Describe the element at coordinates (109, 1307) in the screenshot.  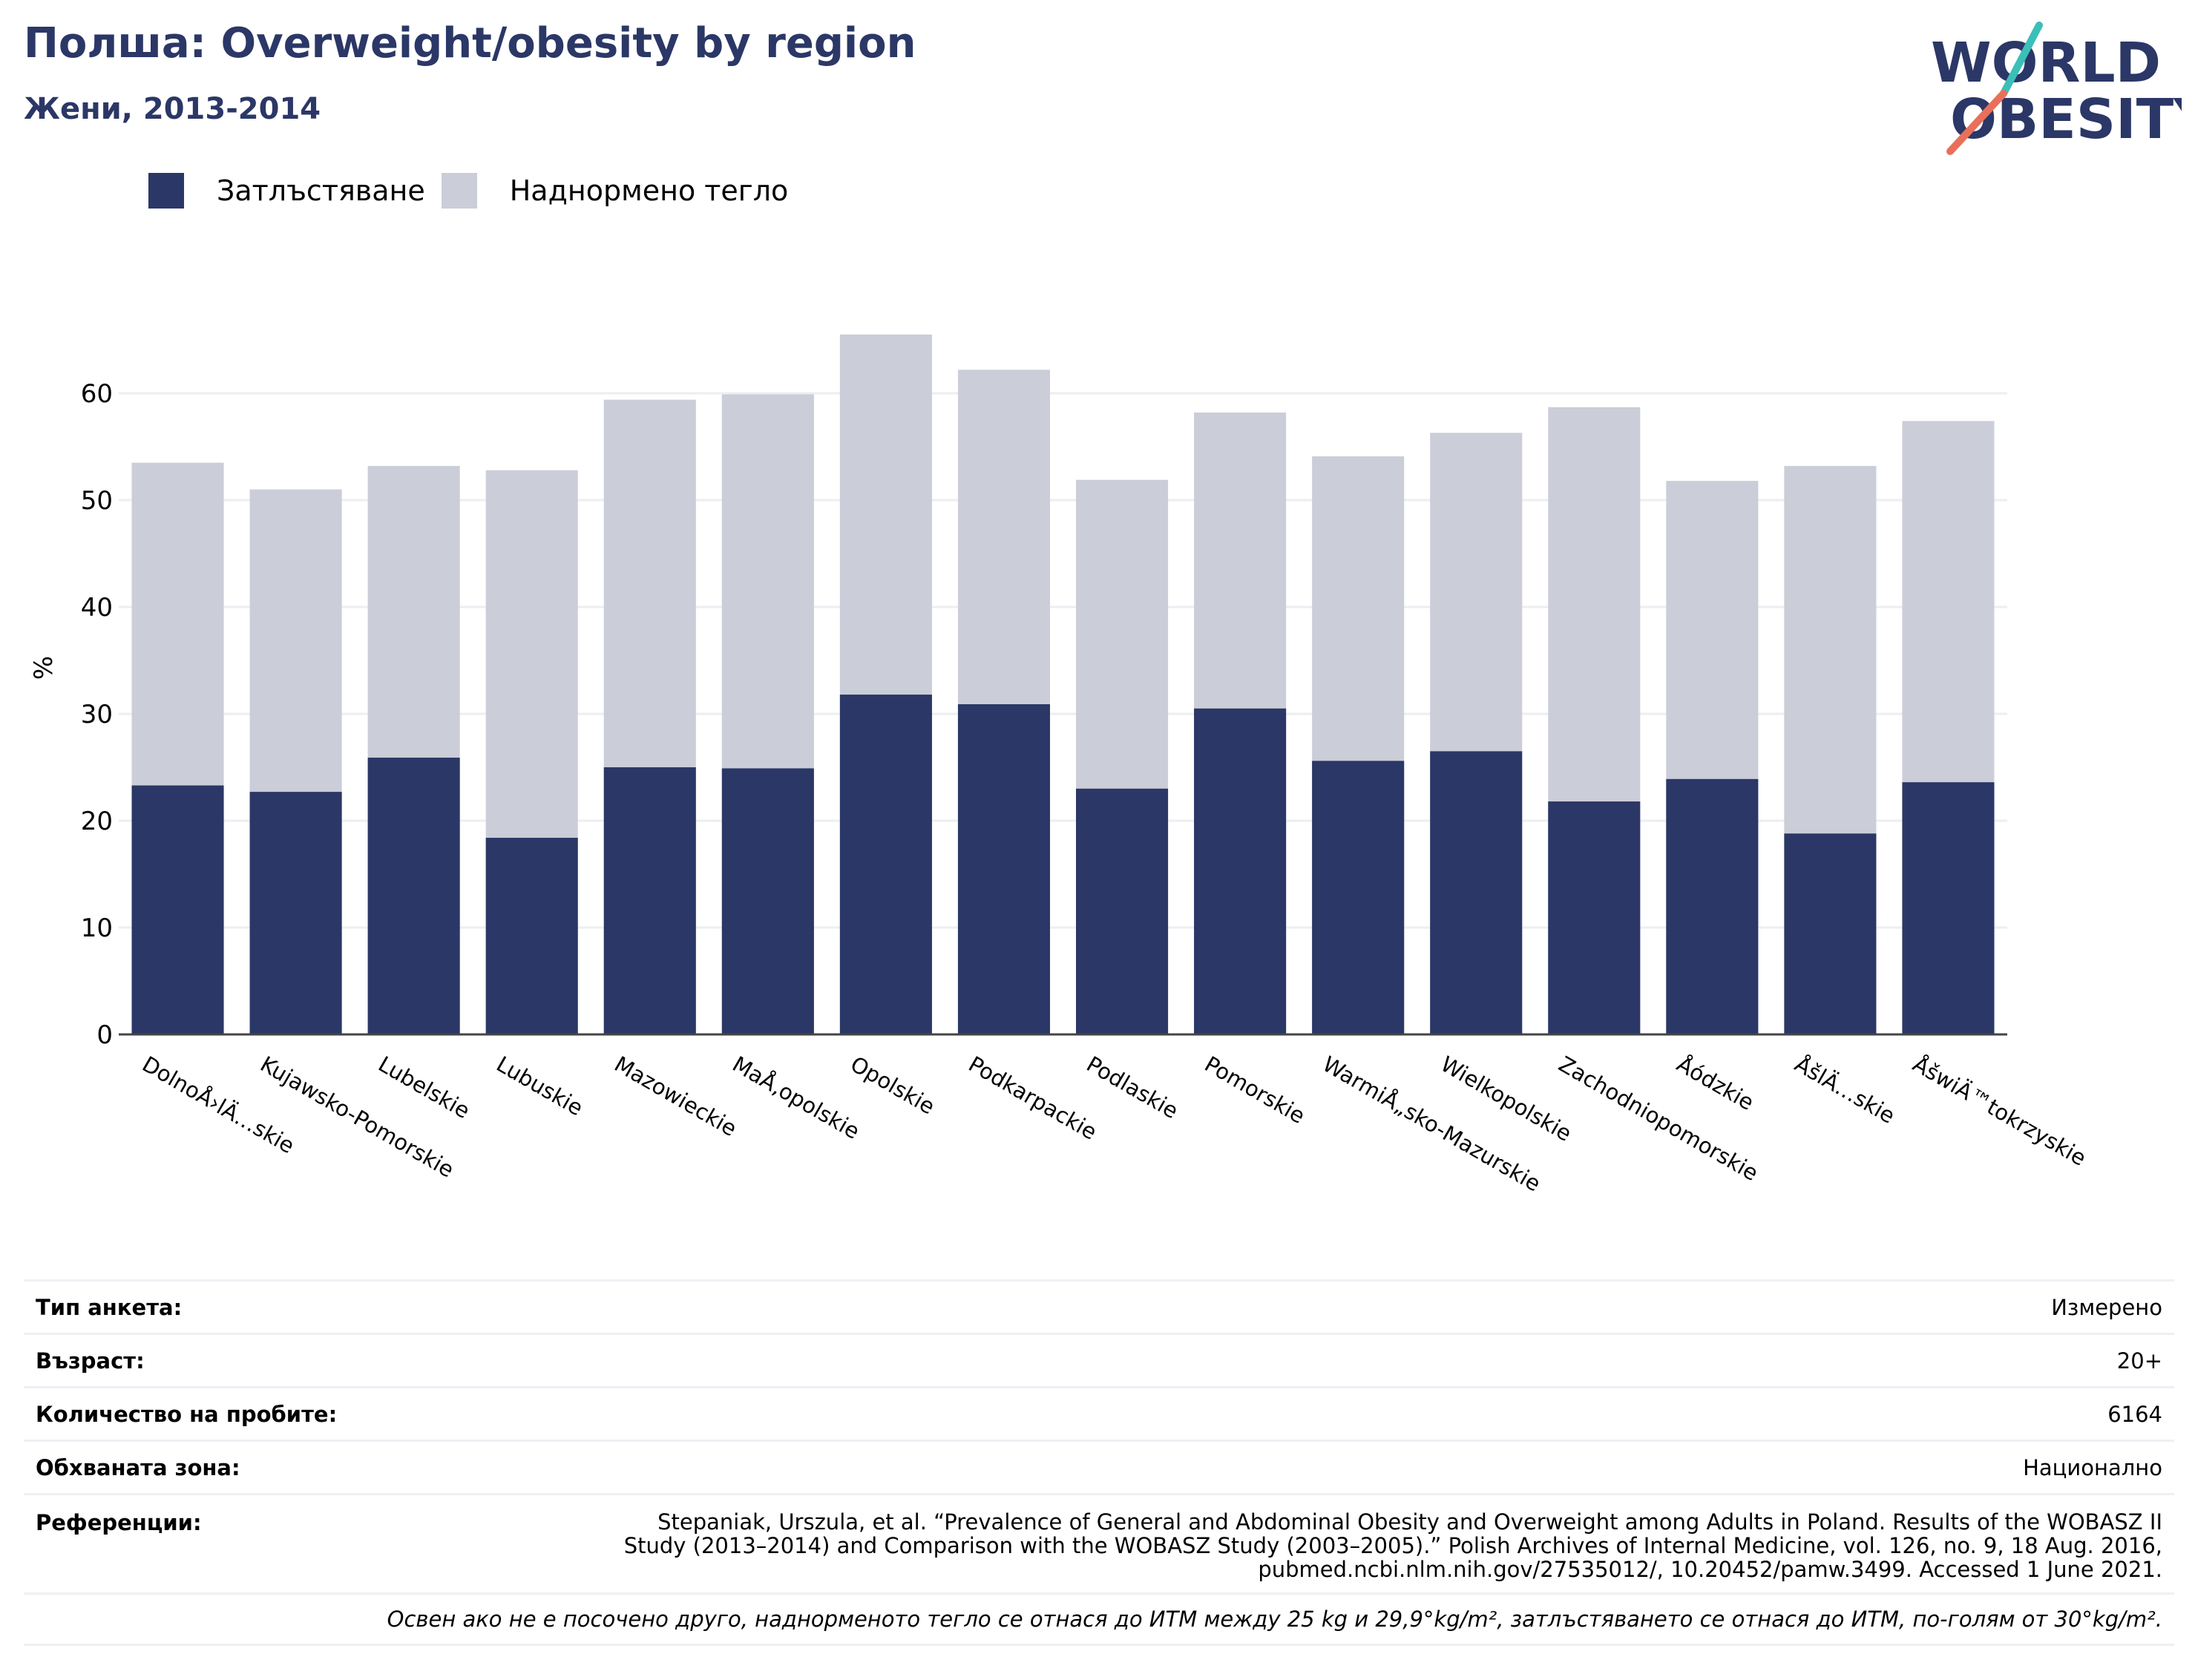
I see `info-label: Тип анкета:` at that location.